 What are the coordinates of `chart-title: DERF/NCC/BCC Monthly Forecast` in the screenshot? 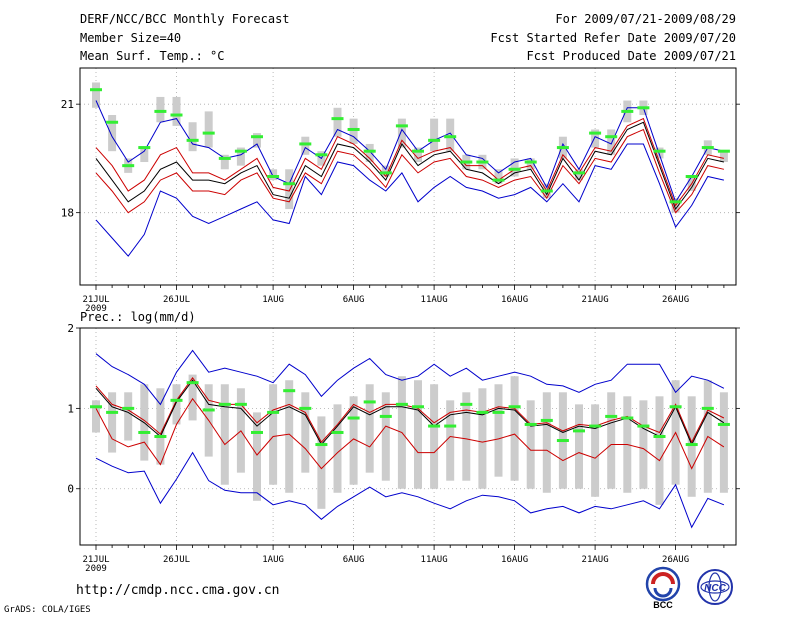 It's located at (185, 19).